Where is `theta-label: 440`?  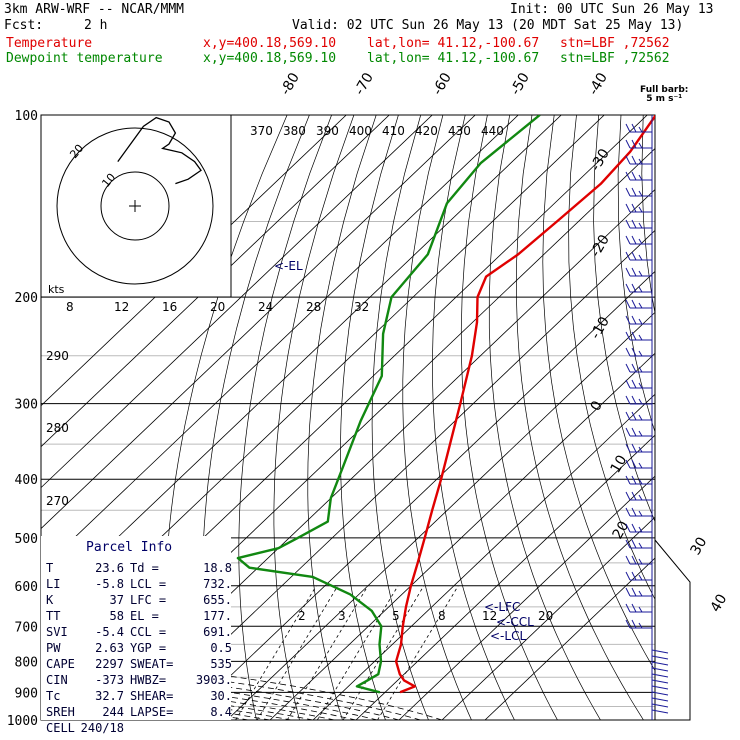
theta-label: 440 is located at coordinates (492, 131).